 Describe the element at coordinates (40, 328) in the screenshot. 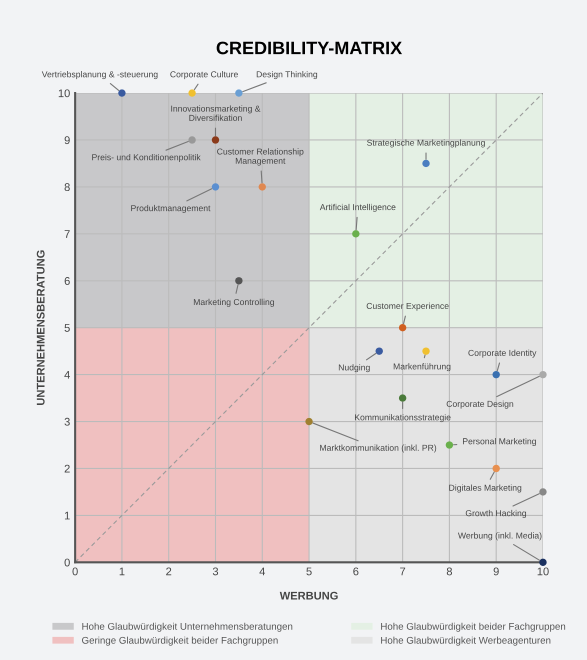

I see `y-axis-title: UNTERNEHMENSBERATUNG` at that location.